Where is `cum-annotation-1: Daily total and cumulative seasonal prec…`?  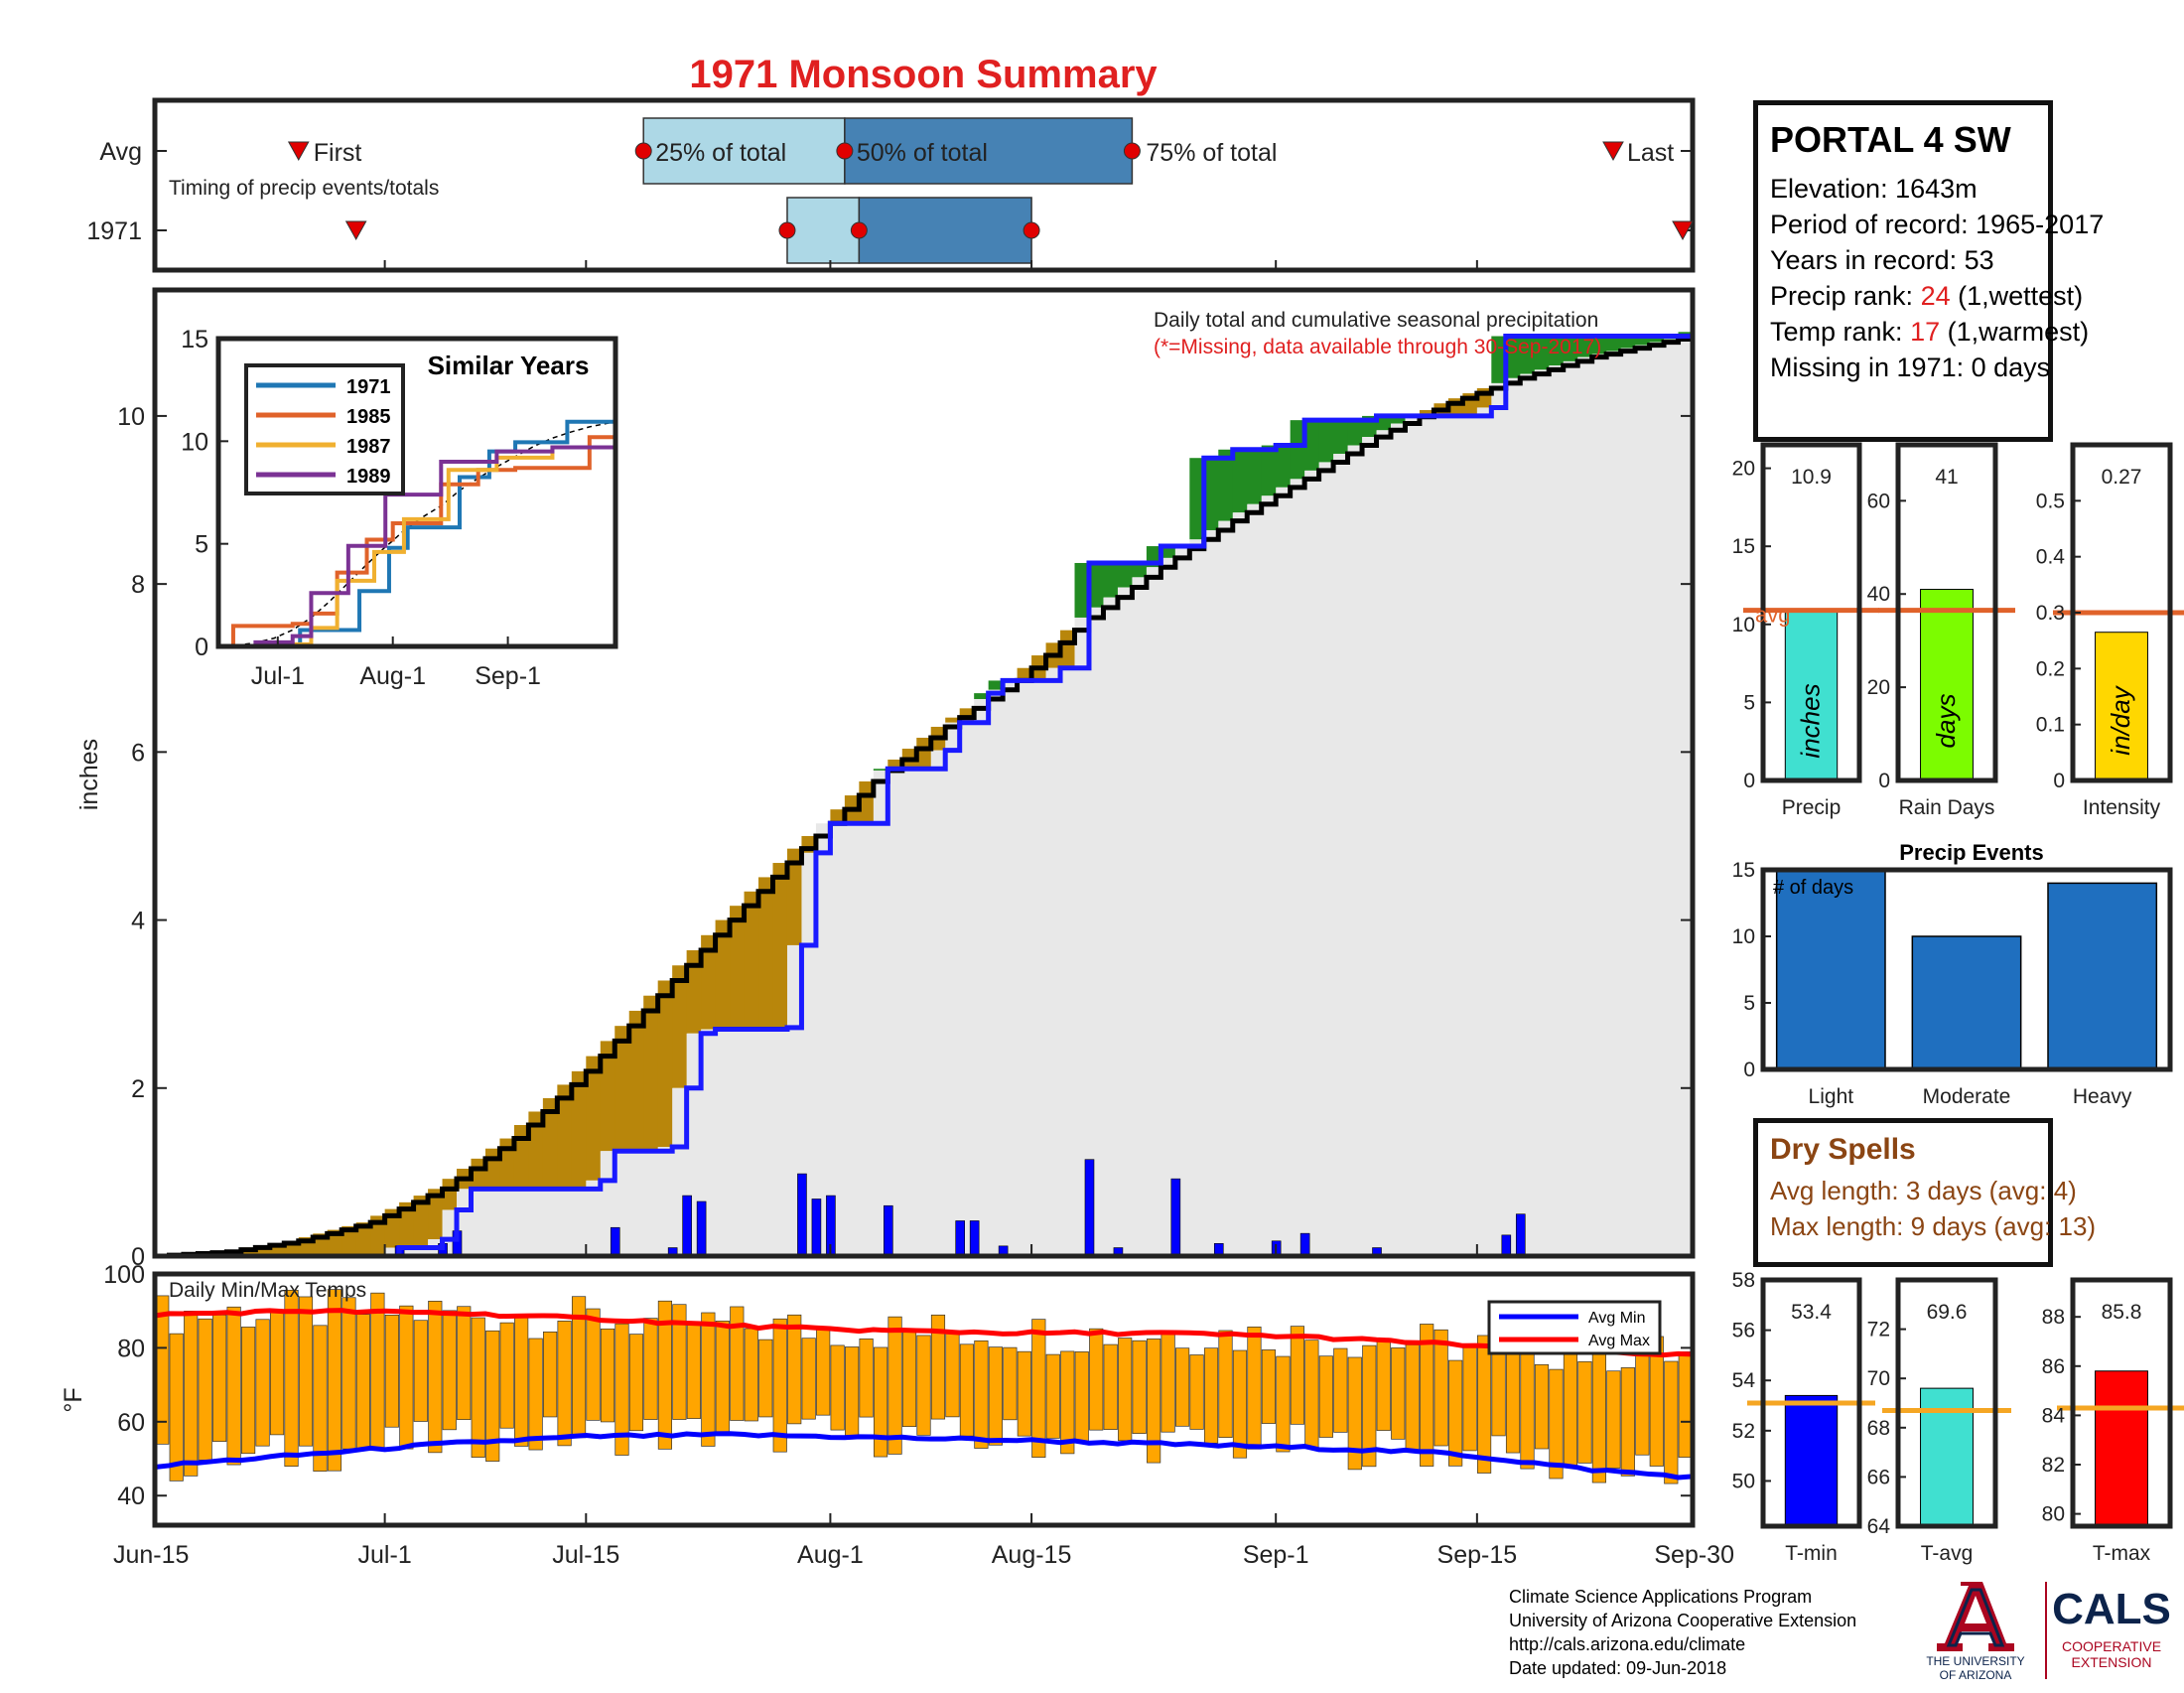 cum-annotation-1: Daily total and cumulative seasonal prec… is located at coordinates (1376, 320).